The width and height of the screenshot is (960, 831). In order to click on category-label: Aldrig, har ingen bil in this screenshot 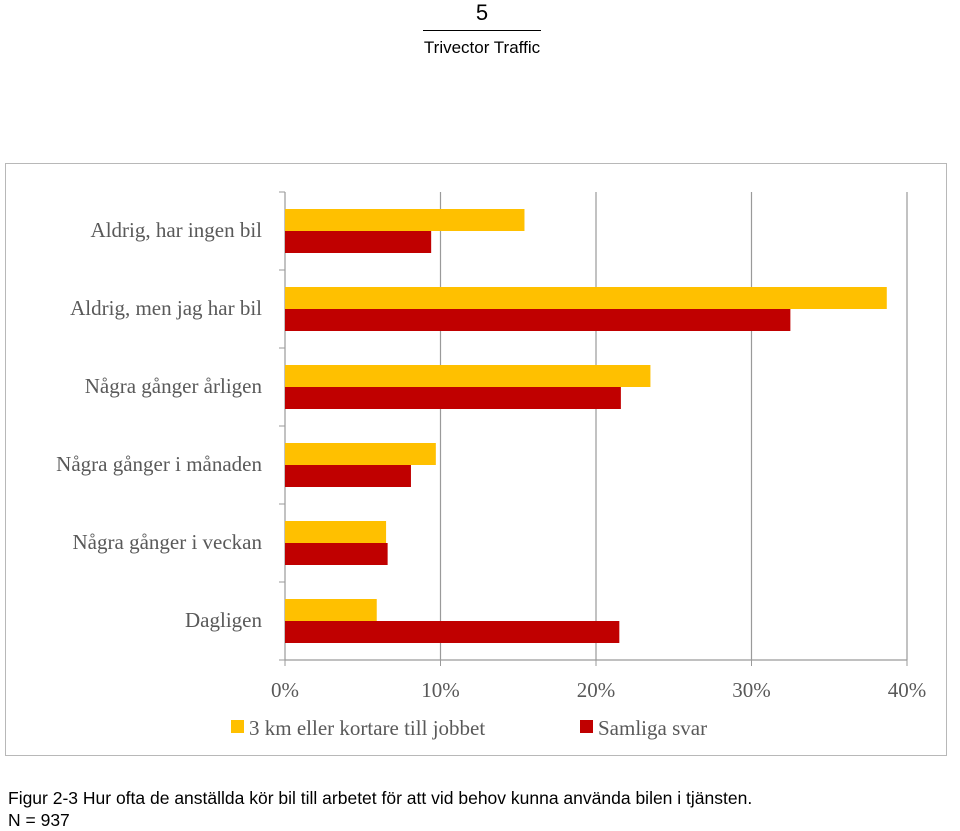, I will do `click(177, 230)`.